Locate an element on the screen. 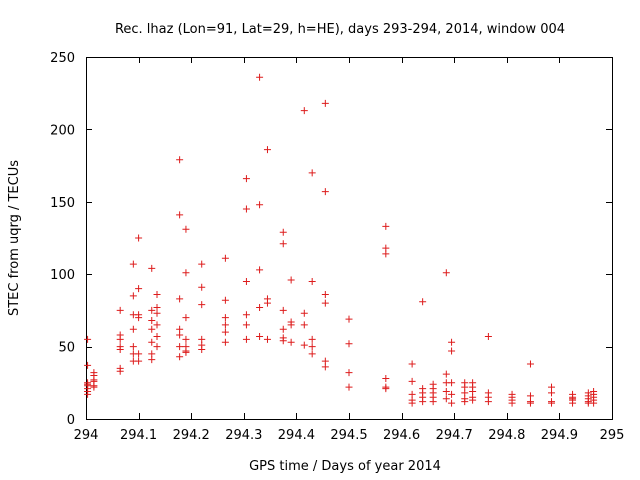 This screenshot has width=640, height=480. y-tick-label: 150 is located at coordinates (62, 203).